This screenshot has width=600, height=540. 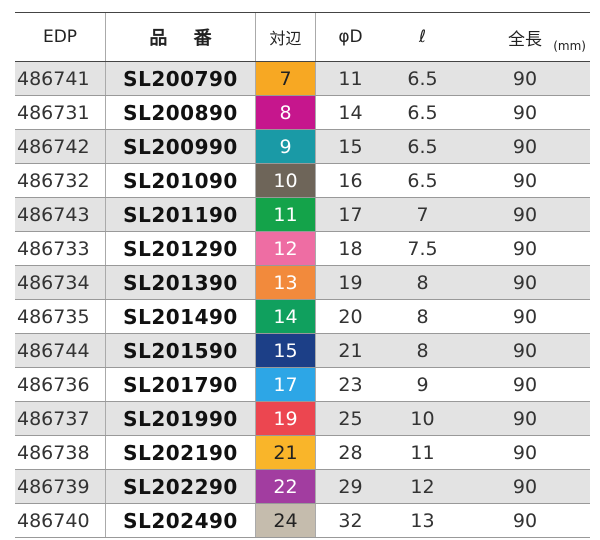 I want to click on header-ell: ℓ, so click(x=422, y=37).